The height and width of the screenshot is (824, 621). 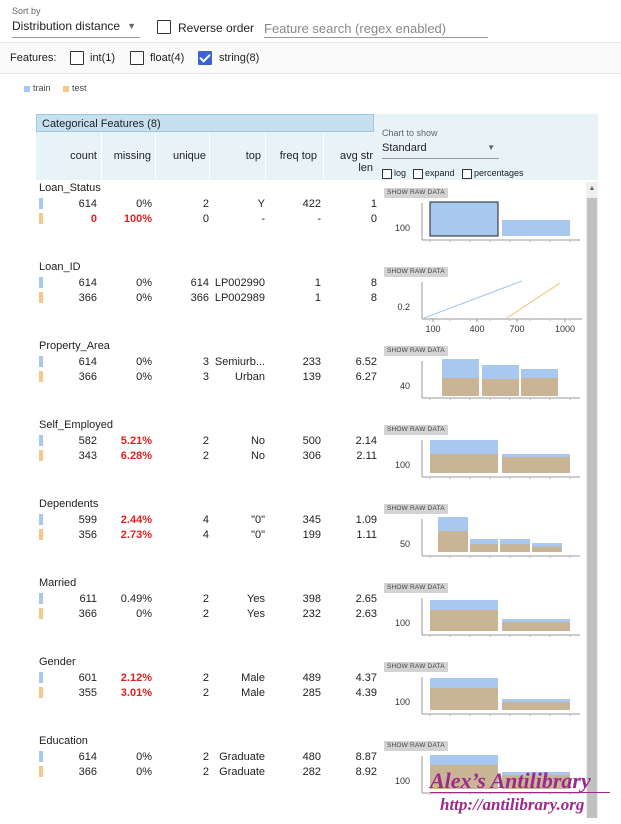 What do you see at coordinates (376, 28) in the screenshot?
I see `feature-search-input` at bounding box center [376, 28].